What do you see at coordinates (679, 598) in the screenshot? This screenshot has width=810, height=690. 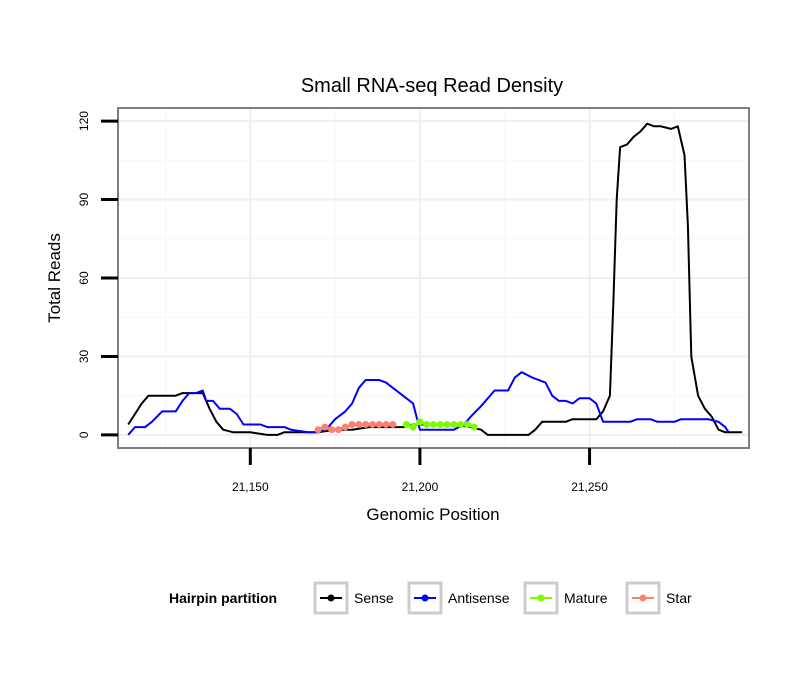 I see `legend-label: Star` at bounding box center [679, 598].